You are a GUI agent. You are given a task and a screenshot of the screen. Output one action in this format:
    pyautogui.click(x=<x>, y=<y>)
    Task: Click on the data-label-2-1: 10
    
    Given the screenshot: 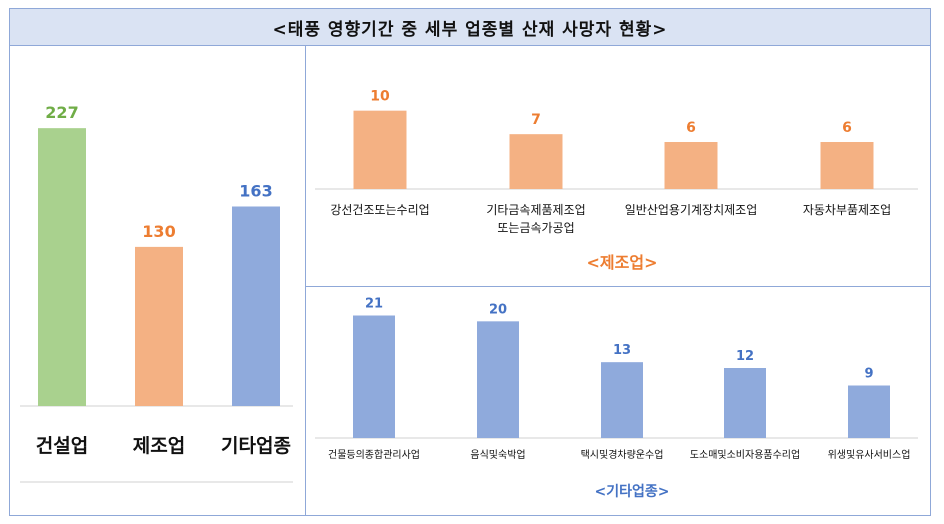 What is the action you would take?
    pyautogui.click(x=380, y=97)
    